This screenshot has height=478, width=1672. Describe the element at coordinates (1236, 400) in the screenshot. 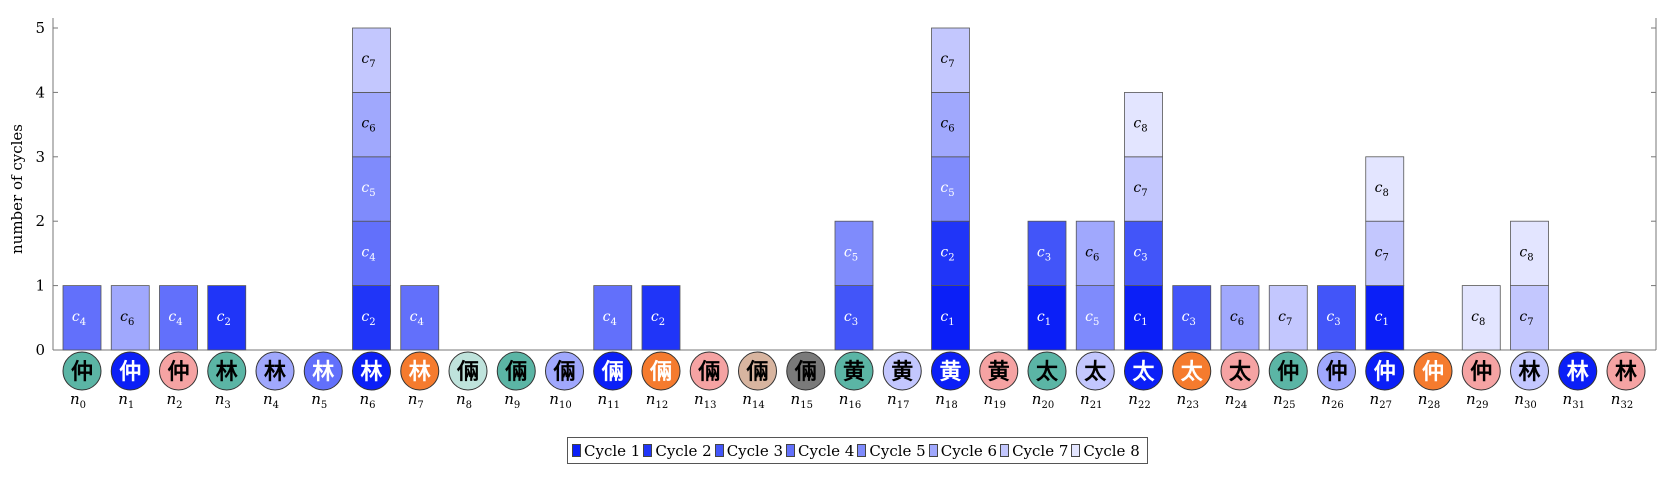

I see `node-label: n24` at that location.